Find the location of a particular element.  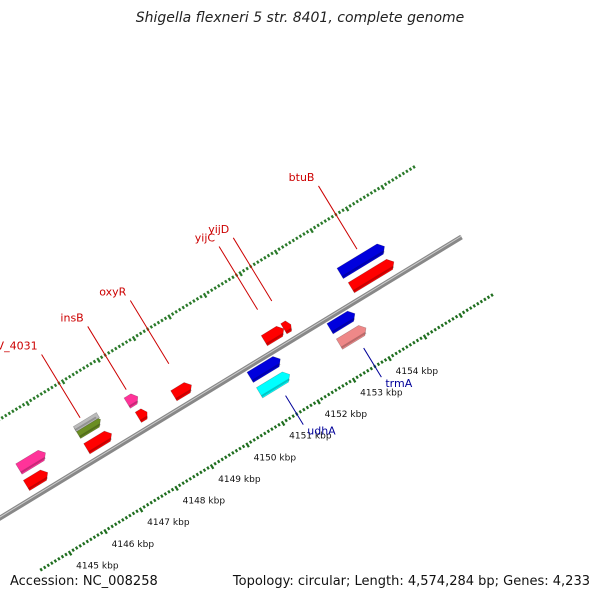

gene-feature-f11 is located at coordinates (272, 336).